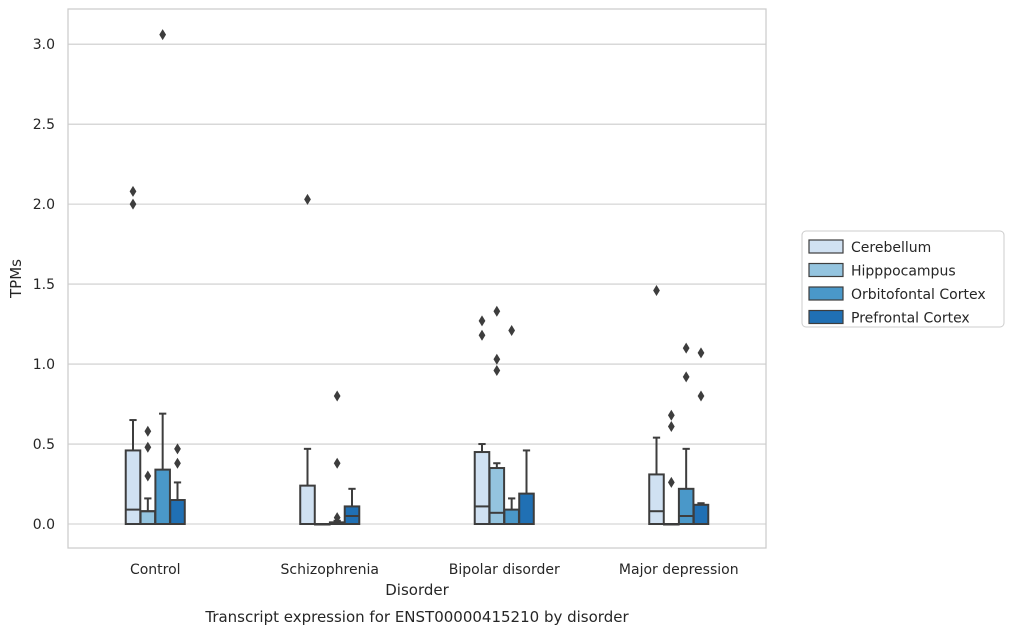  I want to click on x-tick-label: Control, so click(155, 570).